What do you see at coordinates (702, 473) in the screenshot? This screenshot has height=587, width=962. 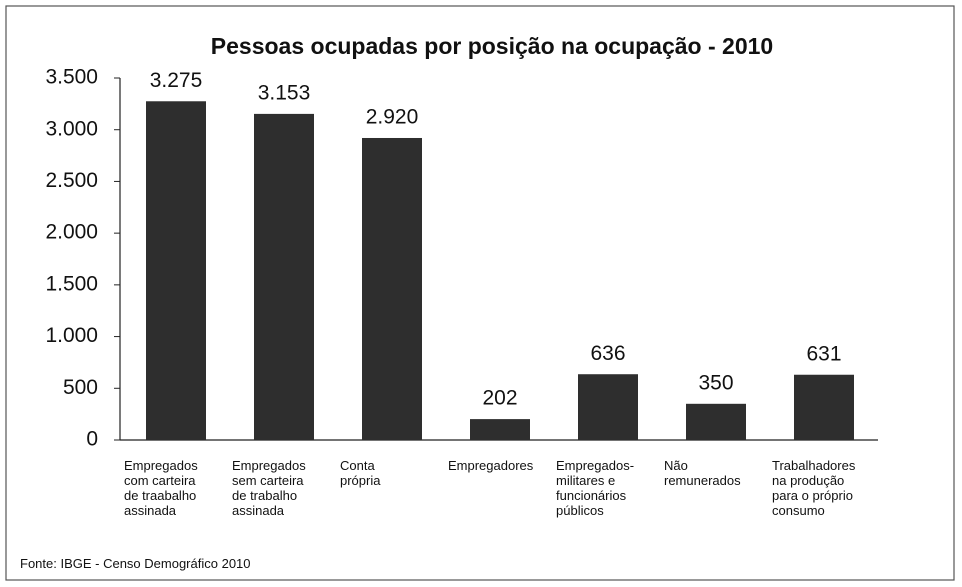 I see `x-tick-label: Não remunerados` at bounding box center [702, 473].